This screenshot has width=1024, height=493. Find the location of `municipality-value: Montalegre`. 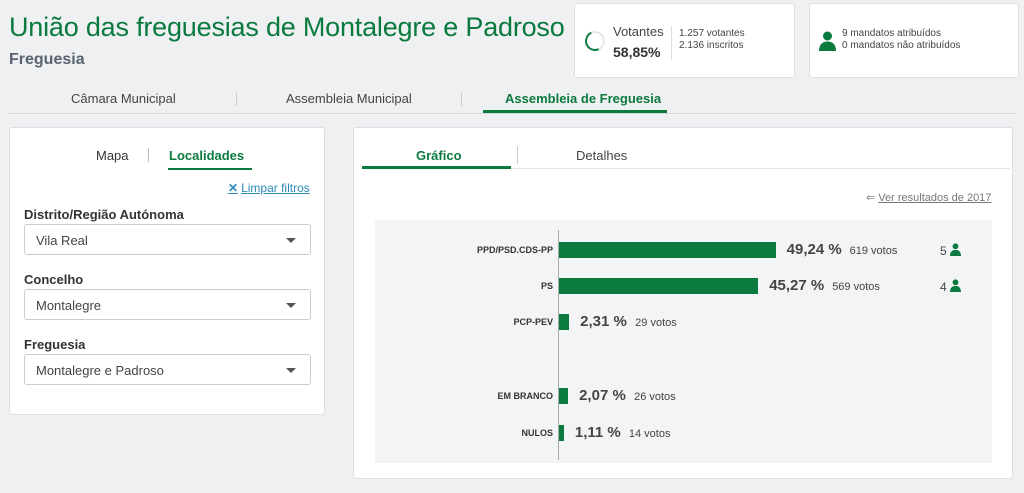

municipality-value: Montalegre is located at coordinates (69, 305).